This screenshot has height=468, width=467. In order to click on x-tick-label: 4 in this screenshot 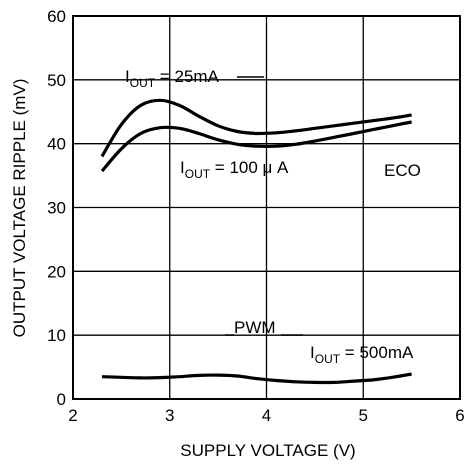, I will do `click(266, 415)`.